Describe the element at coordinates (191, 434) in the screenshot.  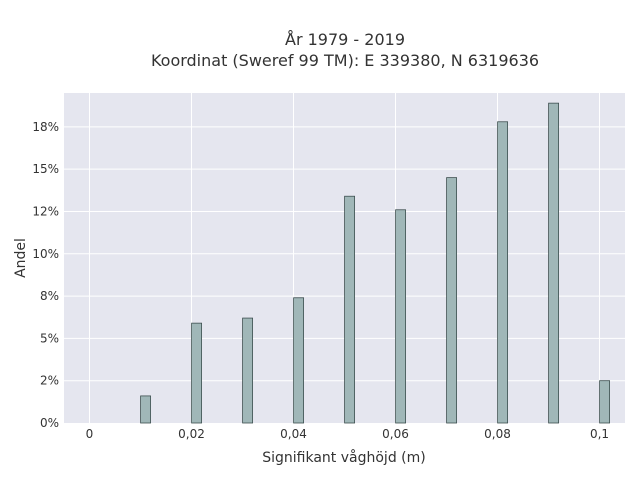
I see `x-tick-label: 0,02` at that location.